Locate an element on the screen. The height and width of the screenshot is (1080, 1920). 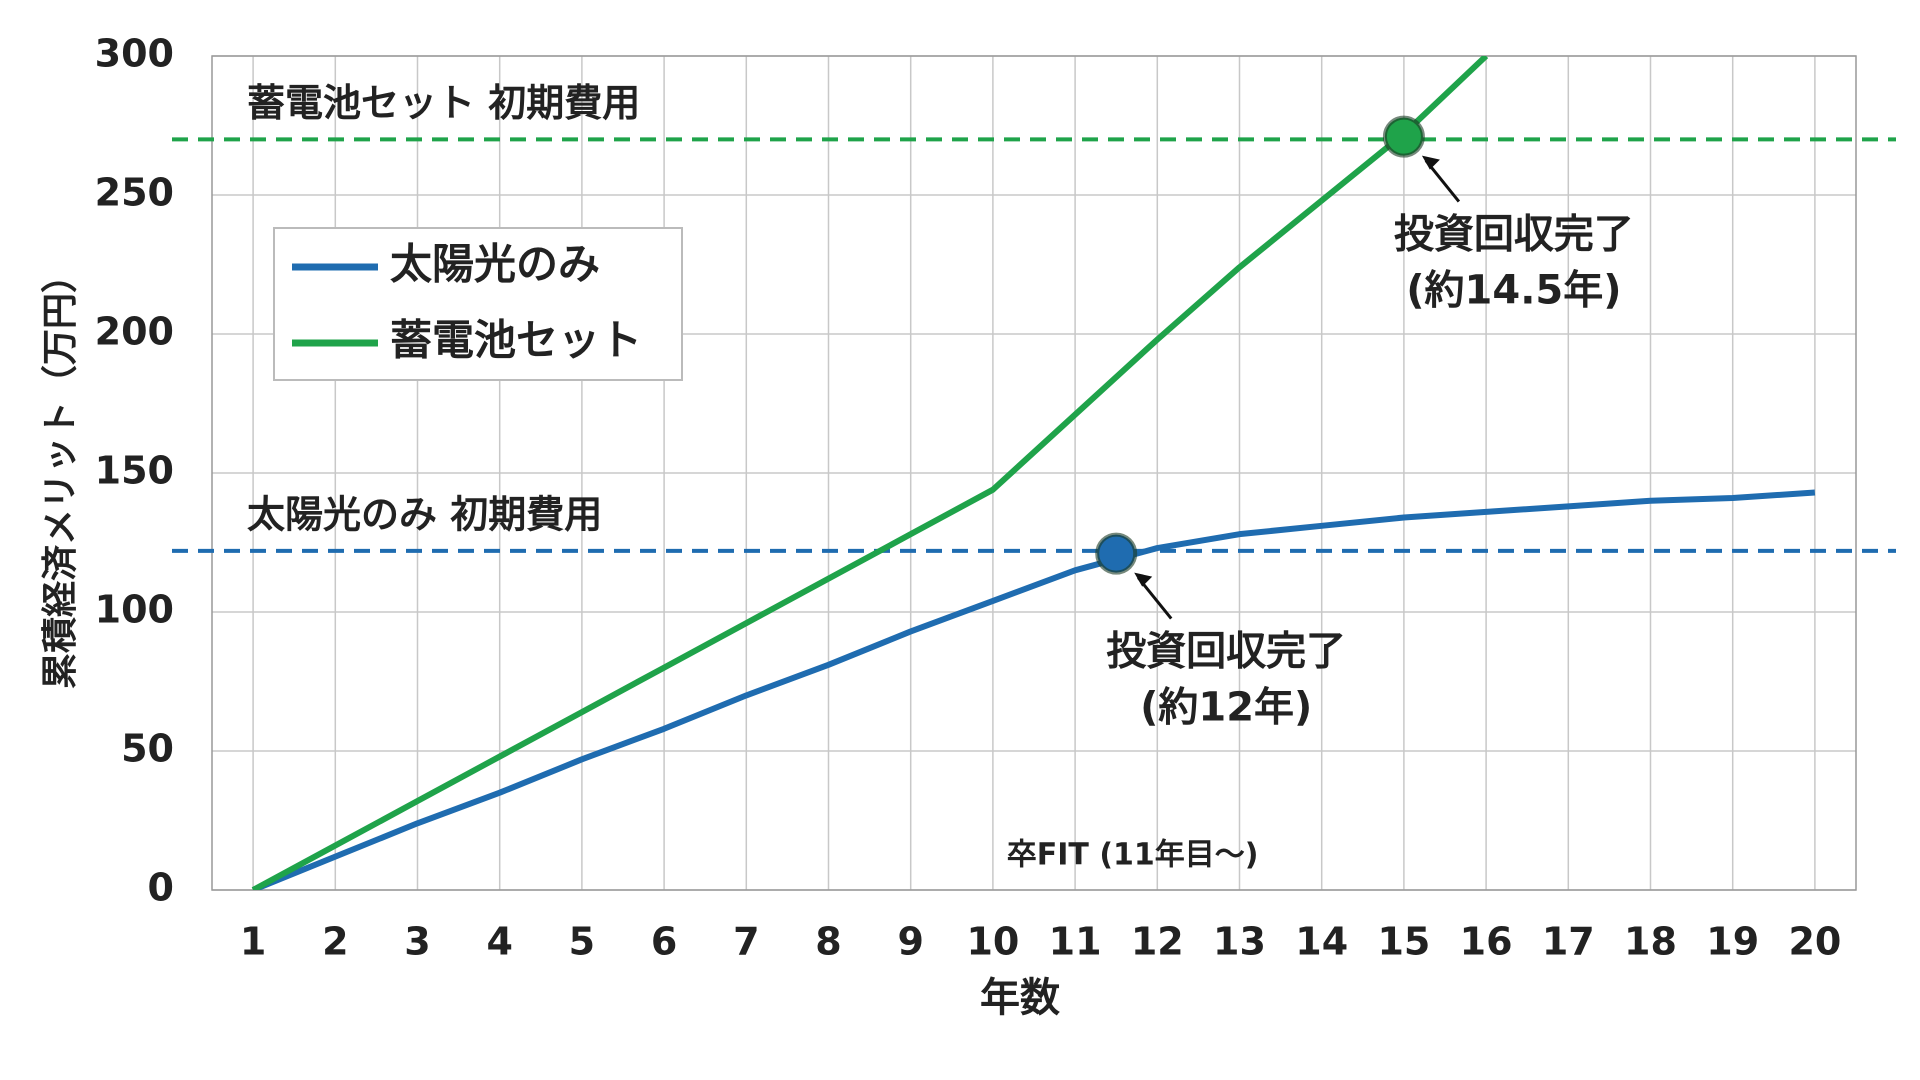
y-tick-label: 0 is located at coordinates (161, 888).